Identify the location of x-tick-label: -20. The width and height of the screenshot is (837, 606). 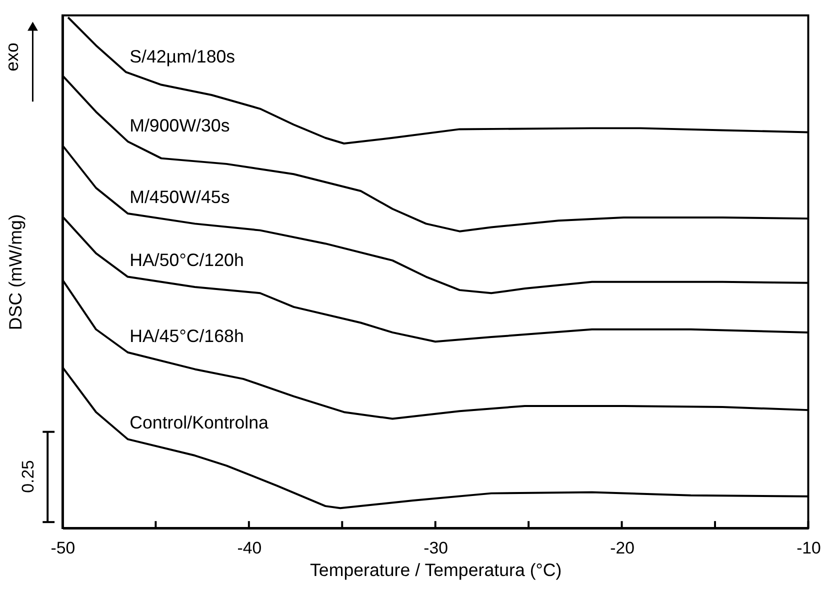
(622, 548).